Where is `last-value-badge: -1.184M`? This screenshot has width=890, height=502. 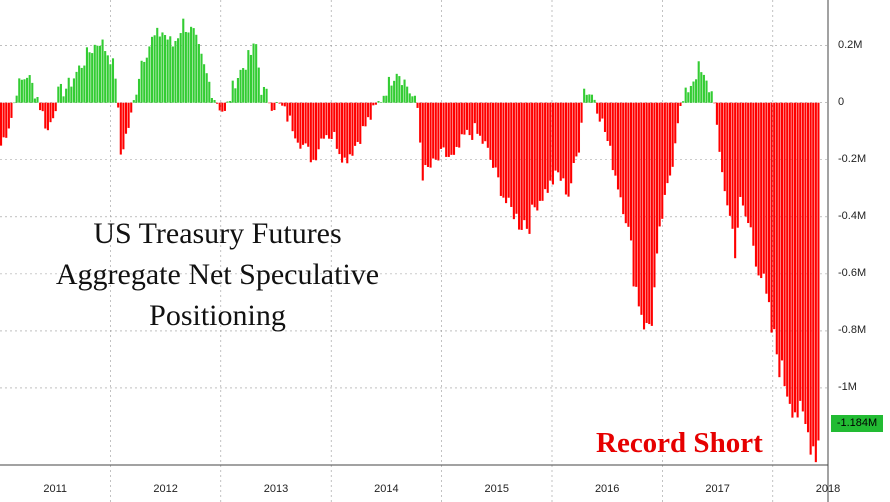
last-value-badge: -1.184M is located at coordinates (857, 423).